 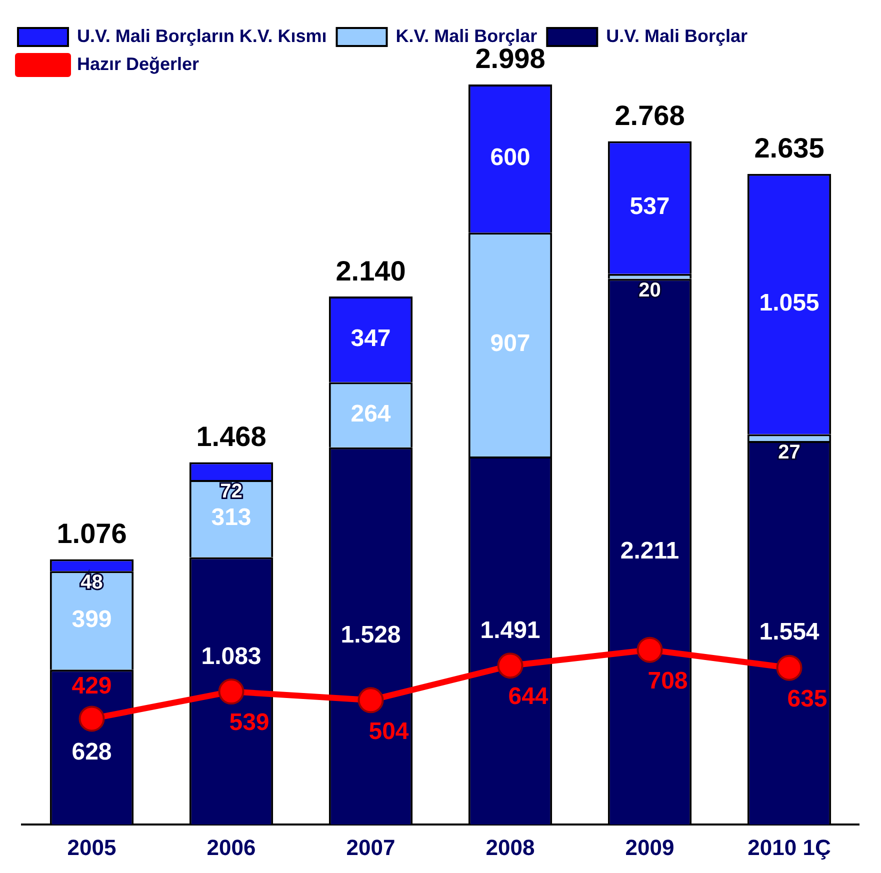 I want to click on data-label: 644, so click(x=528, y=696).